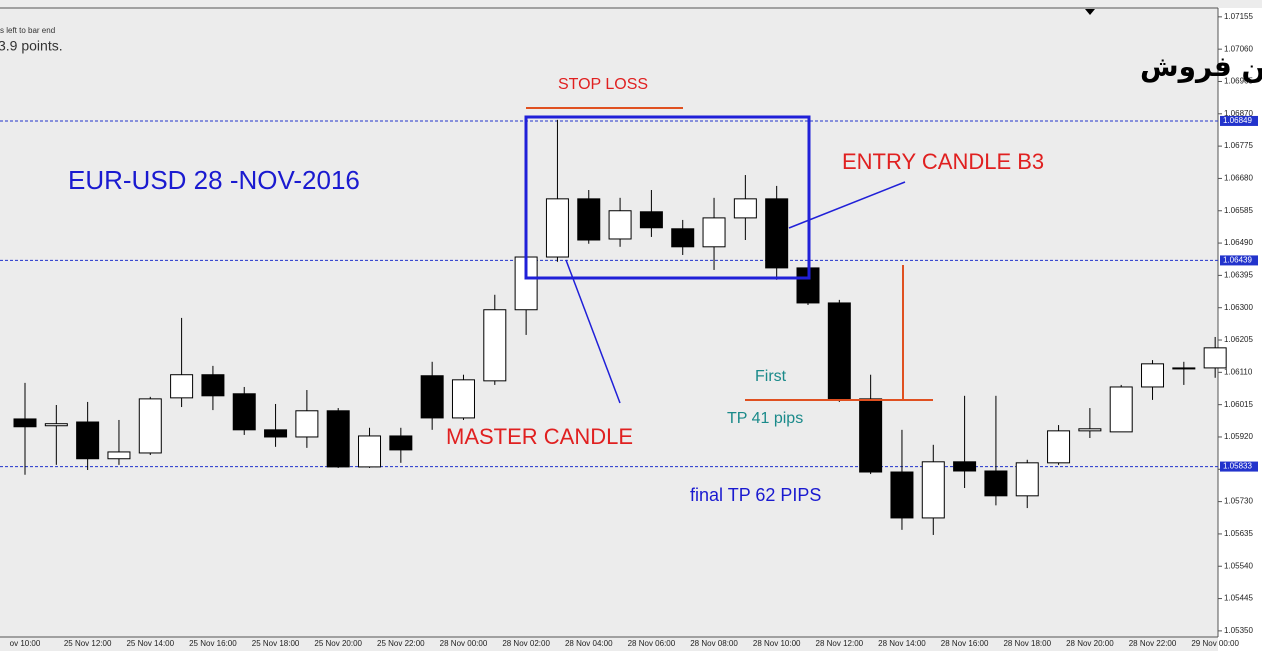 The image size is (1262, 651). What do you see at coordinates (755, 495) in the screenshot?
I see `tp2-label: final TP 62 PIPS` at bounding box center [755, 495].